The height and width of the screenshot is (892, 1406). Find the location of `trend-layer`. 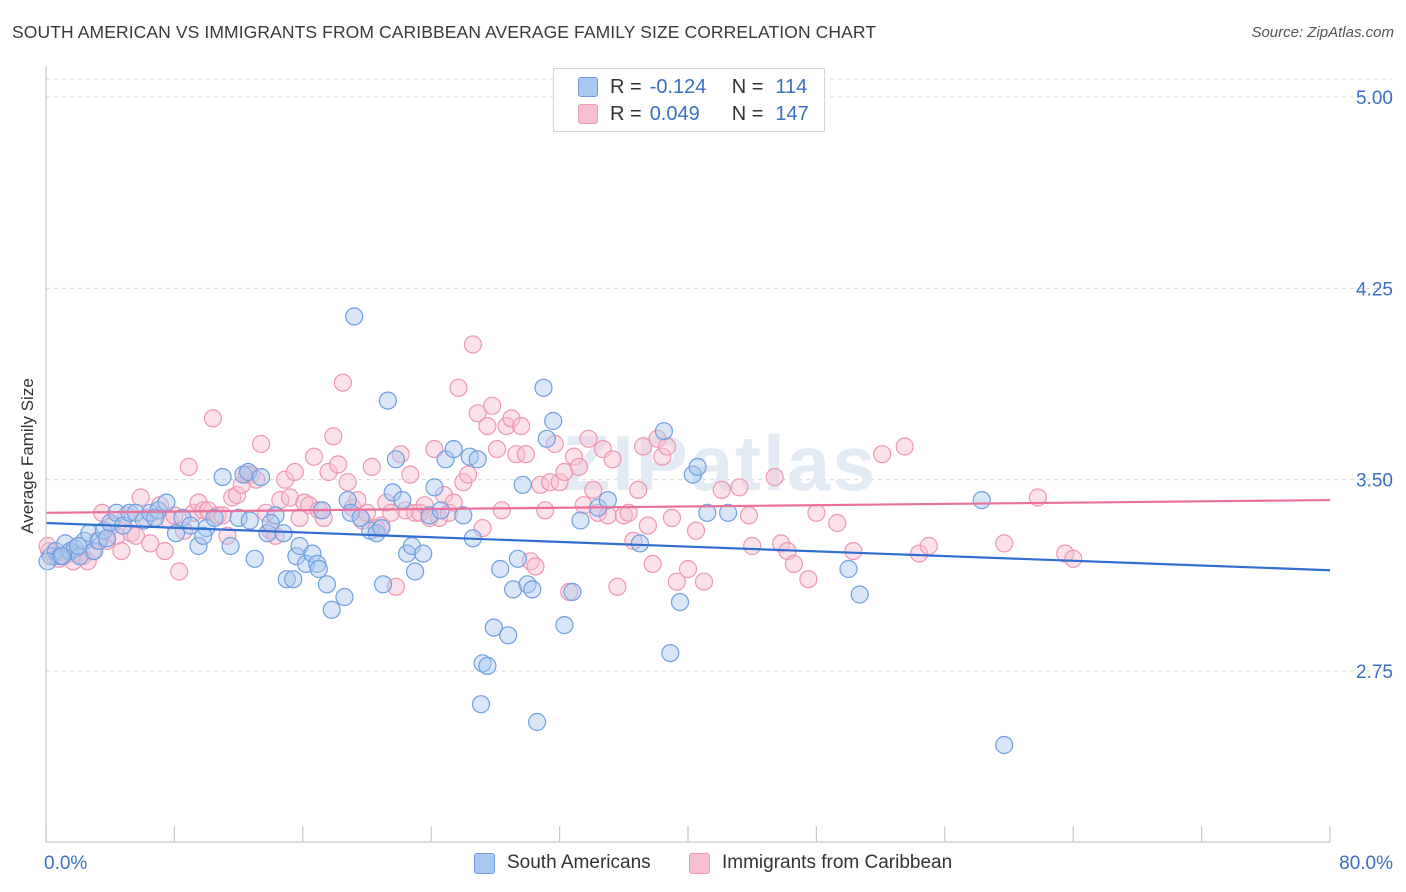

trend-layer is located at coordinates (688, 535).